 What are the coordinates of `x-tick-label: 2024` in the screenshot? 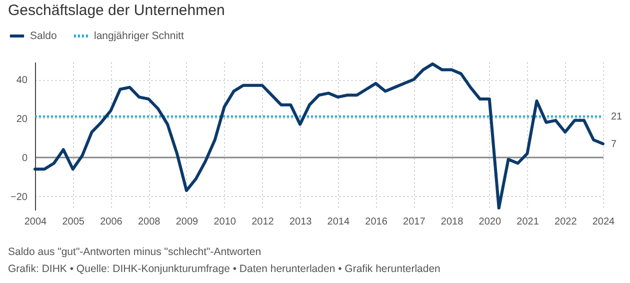 It's located at (604, 222).